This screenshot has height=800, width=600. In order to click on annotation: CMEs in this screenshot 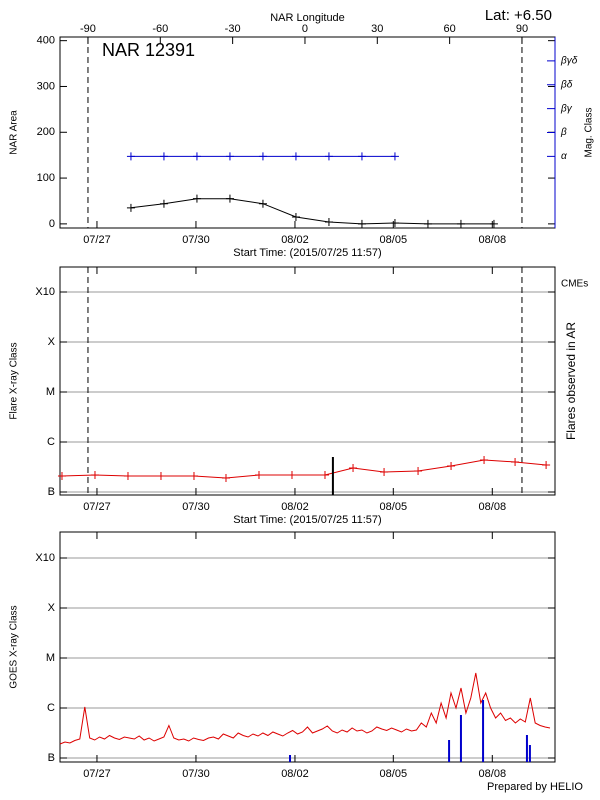, I will do `click(574, 284)`.